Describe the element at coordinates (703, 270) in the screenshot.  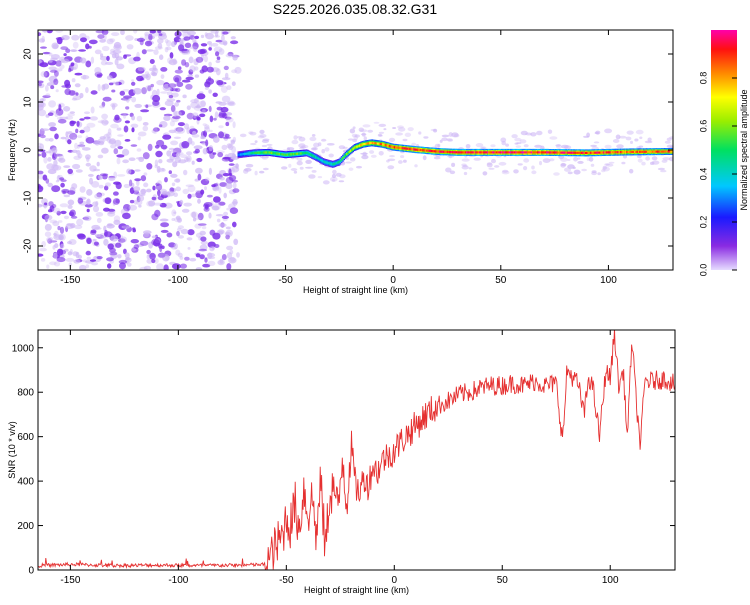
I see `colorbar-tick-label: 0.0` at that location.